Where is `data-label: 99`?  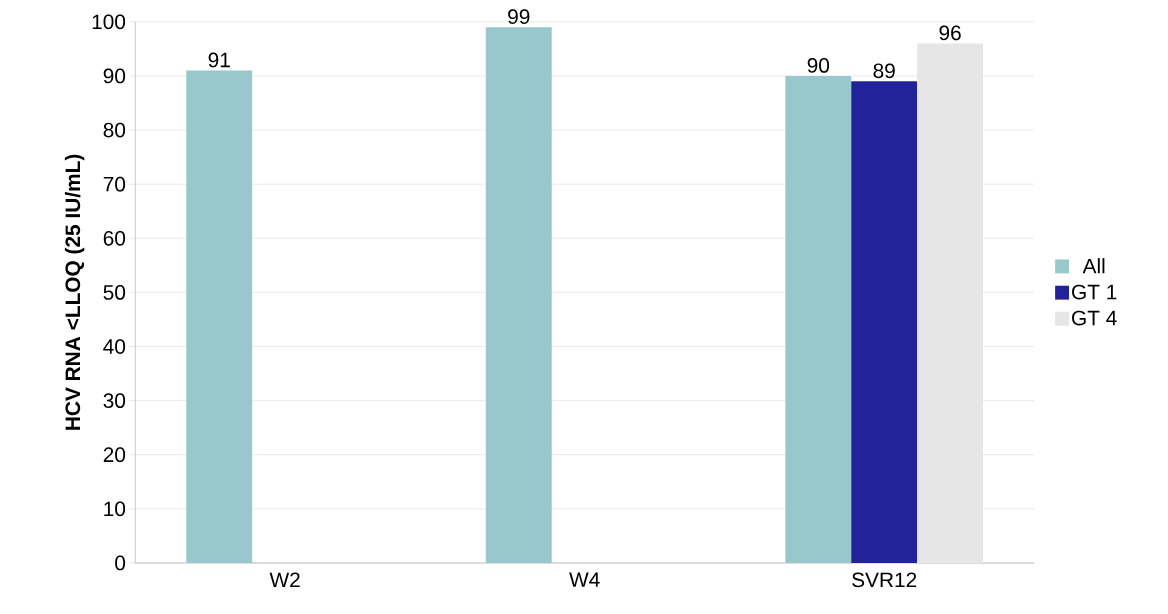
data-label: 99 is located at coordinates (519, 17).